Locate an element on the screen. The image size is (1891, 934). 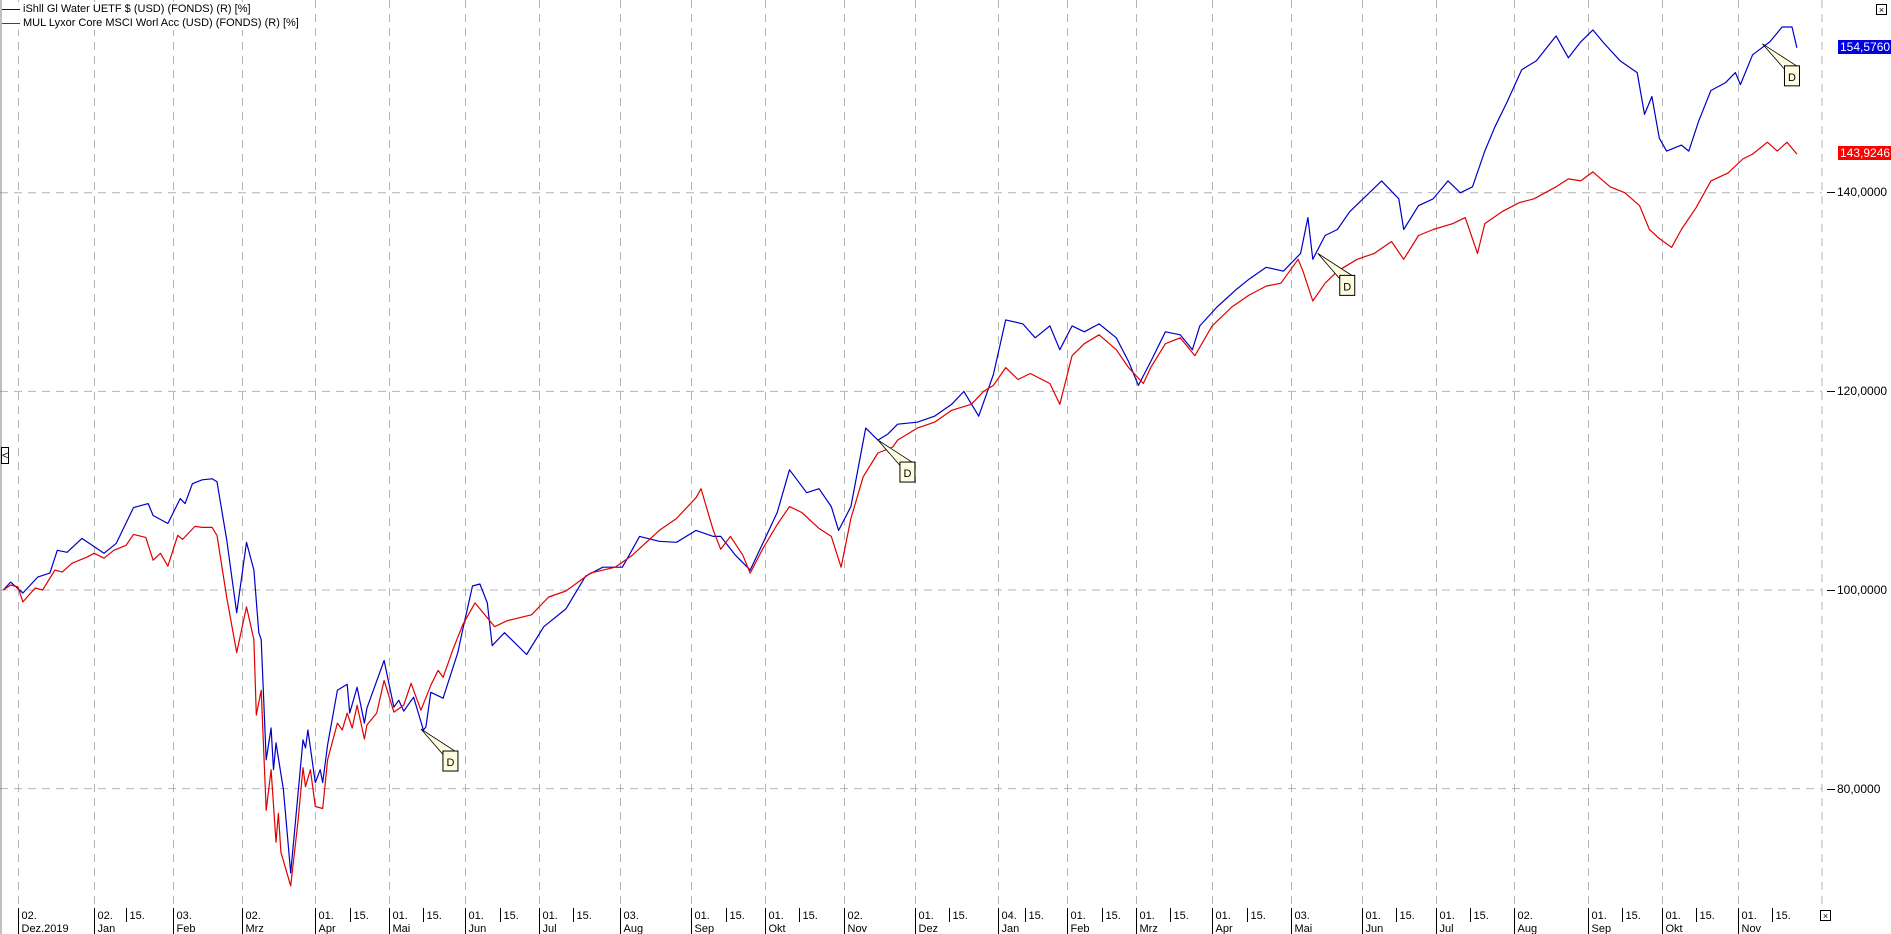
last-value-tag-msci: 143,9246 is located at coordinates (1864, 153).